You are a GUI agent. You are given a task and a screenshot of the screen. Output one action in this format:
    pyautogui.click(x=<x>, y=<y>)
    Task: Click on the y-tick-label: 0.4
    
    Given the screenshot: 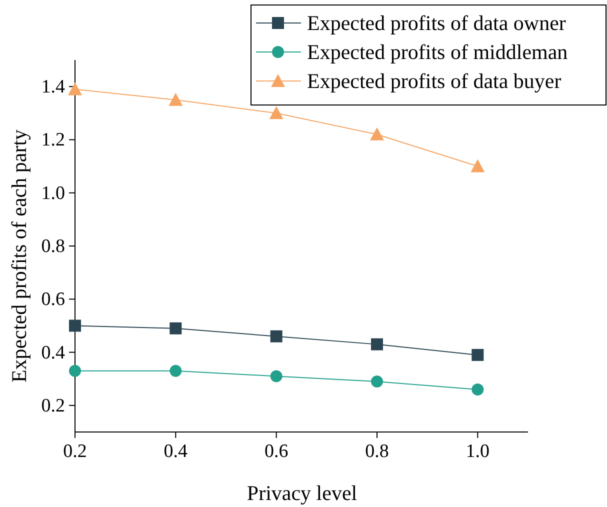 What is the action you would take?
    pyautogui.click(x=53, y=353)
    